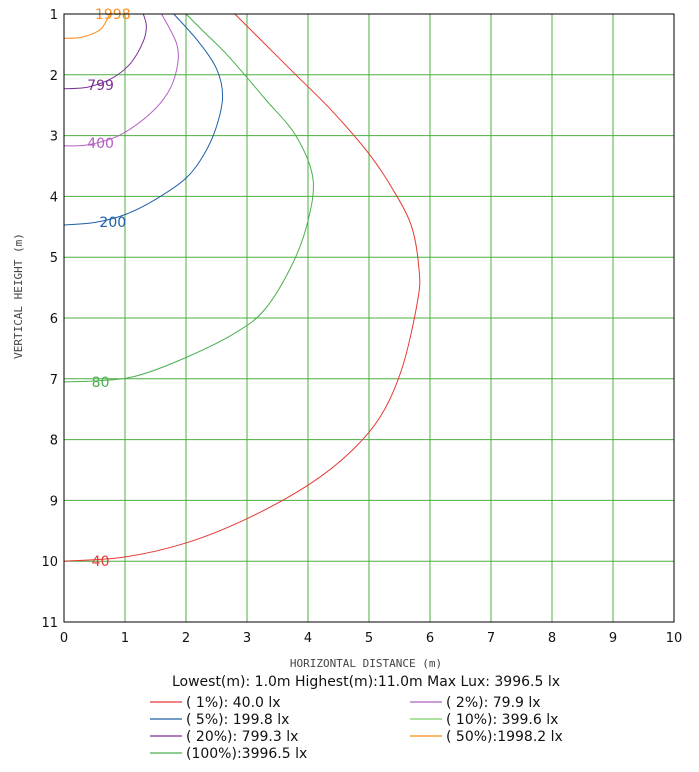  I want to click on contour-labels: 40 200 799 80 400 1998, so click(108, 288).